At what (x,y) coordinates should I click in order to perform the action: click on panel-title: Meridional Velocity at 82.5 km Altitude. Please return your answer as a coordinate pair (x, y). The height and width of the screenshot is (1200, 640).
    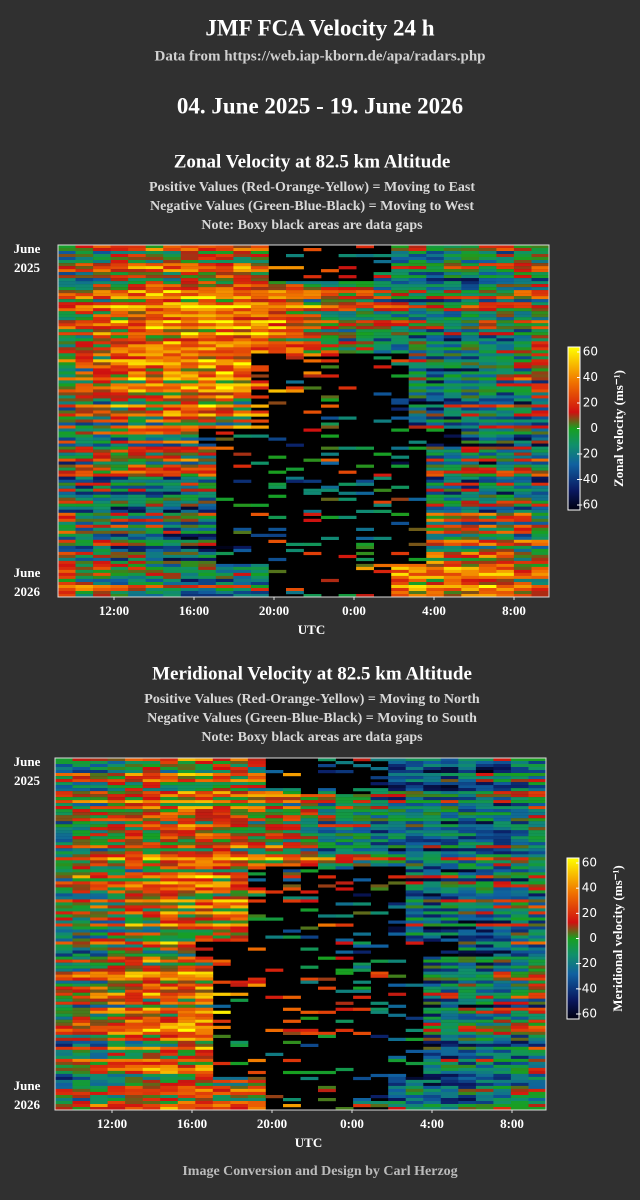
    Looking at the image, I should click on (312, 673).